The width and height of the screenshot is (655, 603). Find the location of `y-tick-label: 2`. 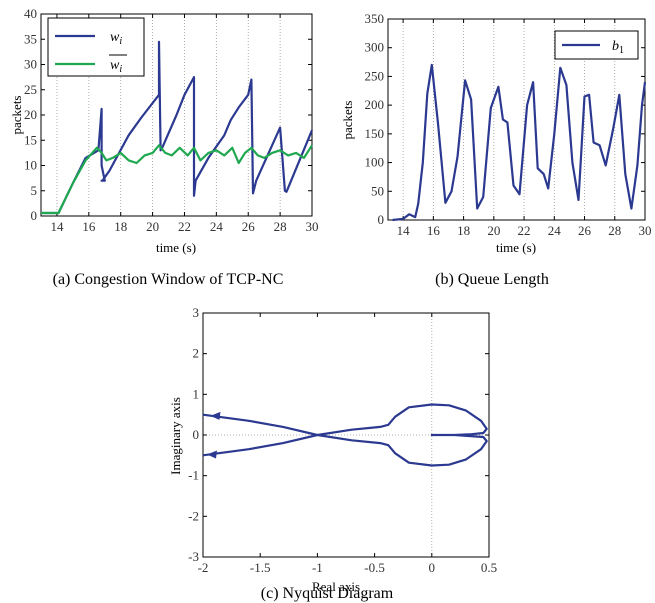

y-tick-label: 2 is located at coordinates (196, 353).